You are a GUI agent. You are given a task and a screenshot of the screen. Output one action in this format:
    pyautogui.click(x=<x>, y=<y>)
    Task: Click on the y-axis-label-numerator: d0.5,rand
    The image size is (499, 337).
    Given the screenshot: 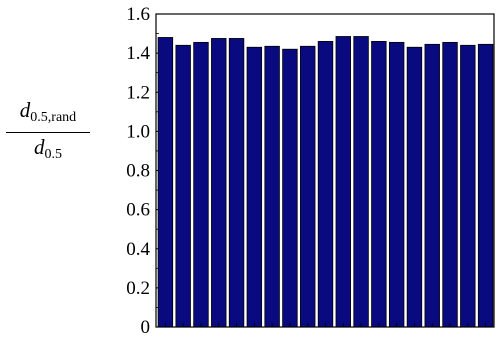 What is the action you would take?
    pyautogui.click(x=48, y=111)
    